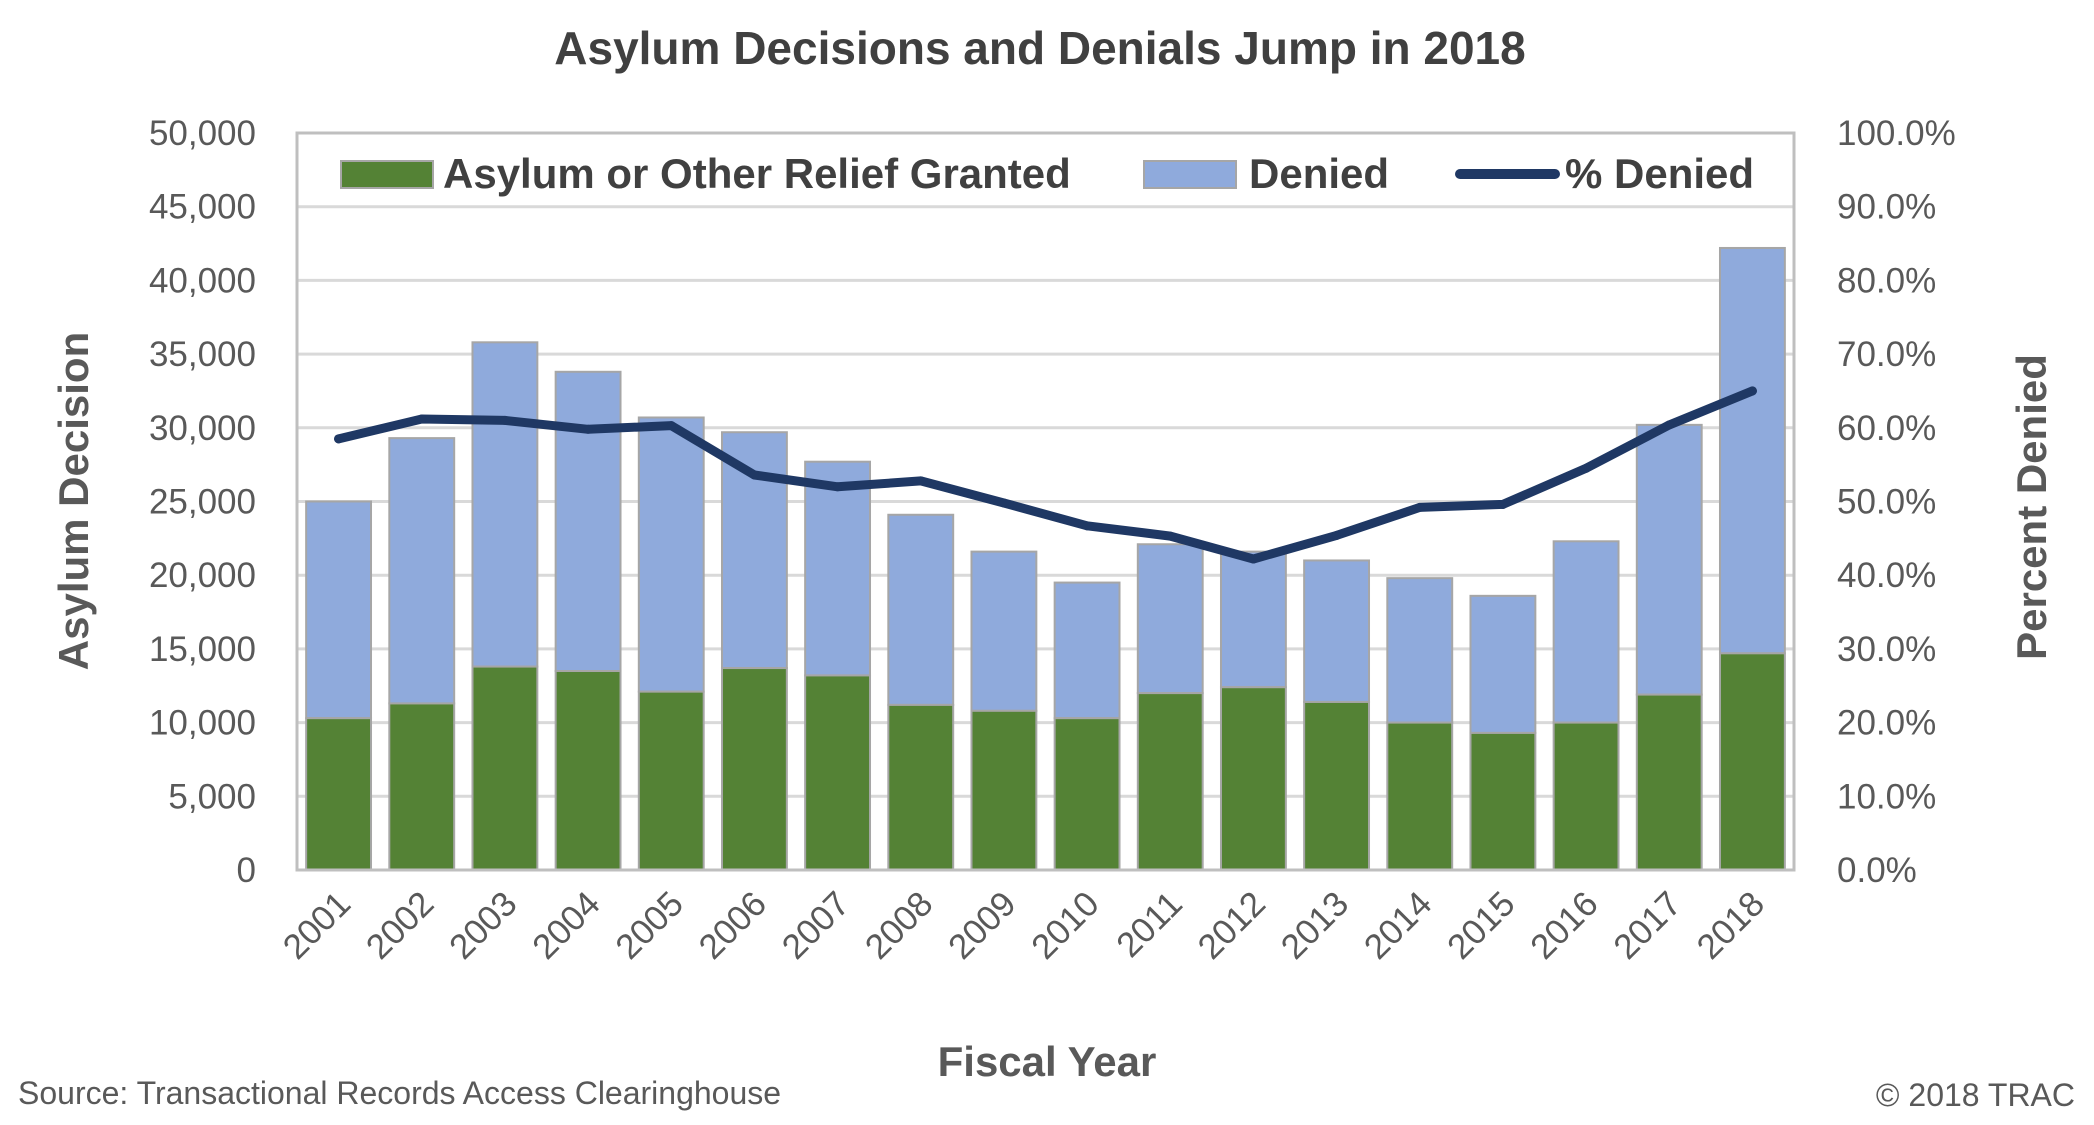 This screenshot has height=1125, width=2094. What do you see at coordinates (1564, 925) in the screenshot?
I see `x-tick-label: 2016` at bounding box center [1564, 925].